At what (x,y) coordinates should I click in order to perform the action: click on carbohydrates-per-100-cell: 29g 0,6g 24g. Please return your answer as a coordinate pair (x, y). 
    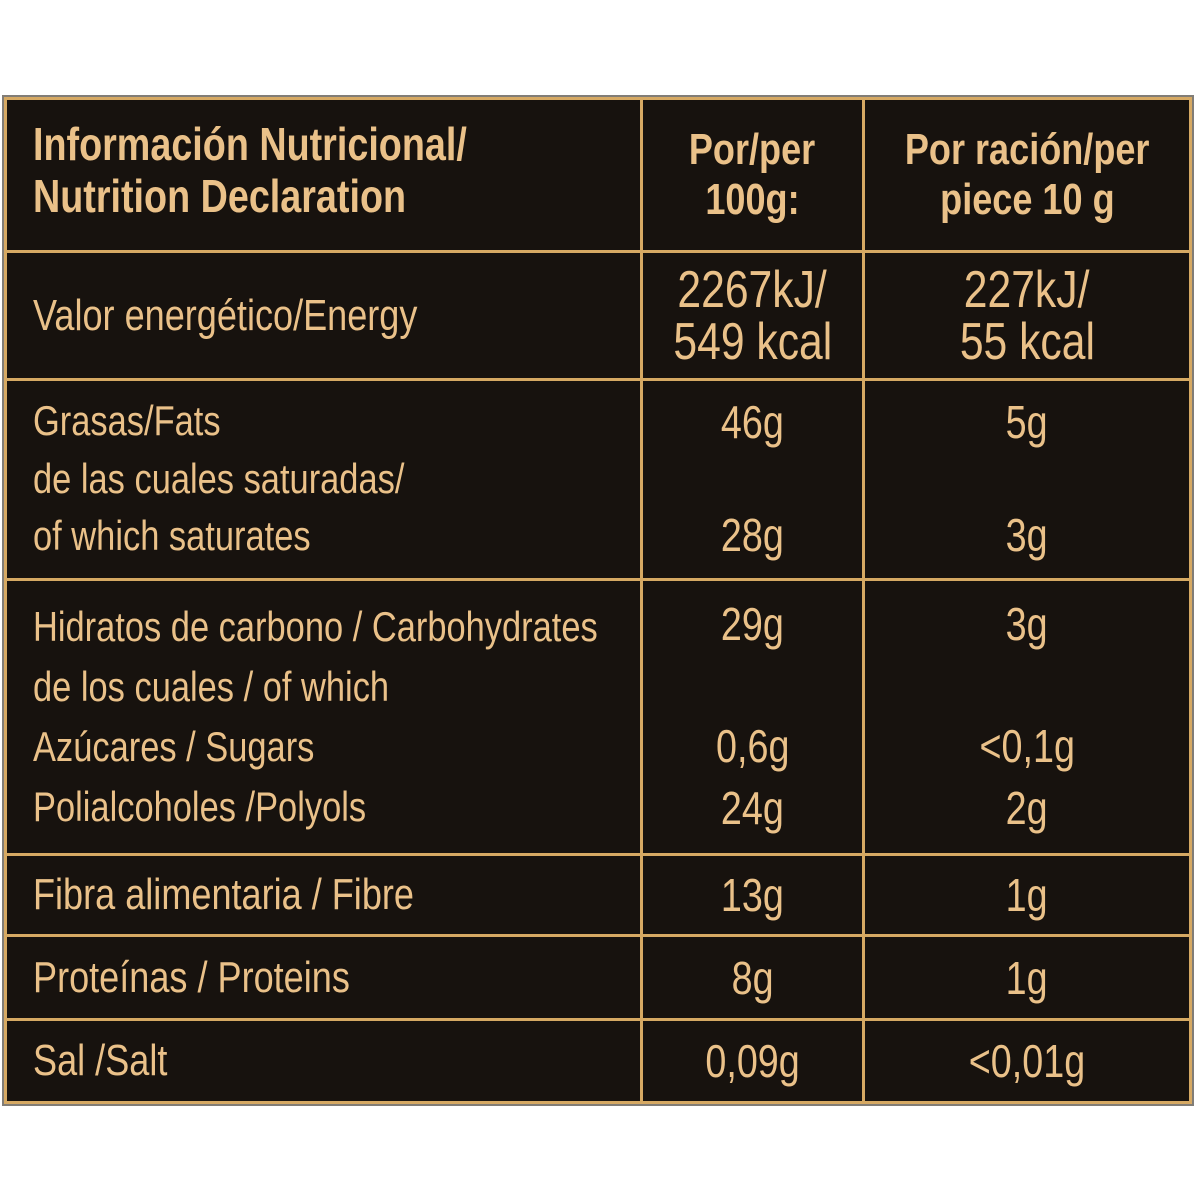
    Looking at the image, I should click on (752, 717).